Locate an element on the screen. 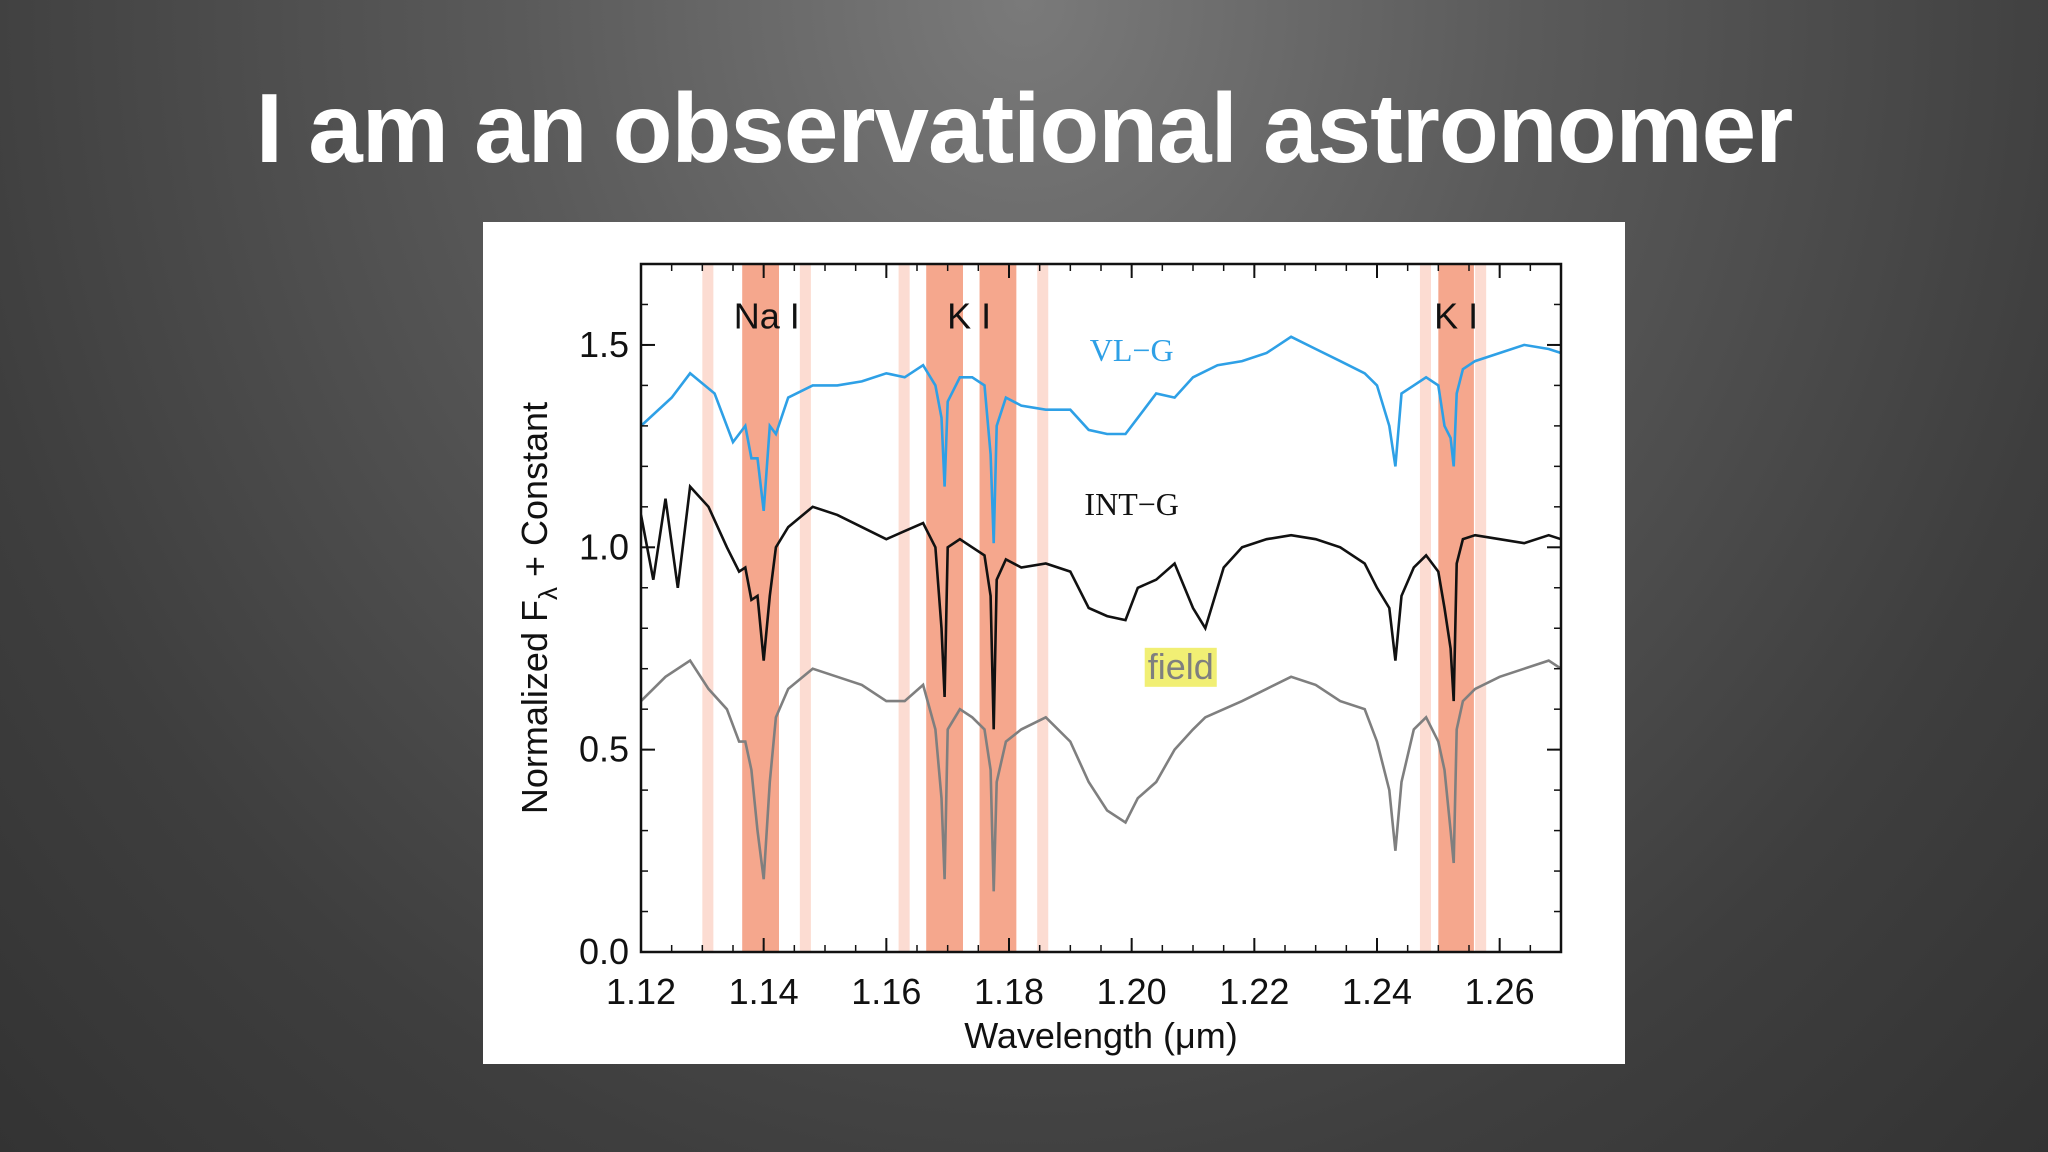 The image size is (2048, 1152). y-axis-title: Normalized Fλ + Constant is located at coordinates (538, 608).